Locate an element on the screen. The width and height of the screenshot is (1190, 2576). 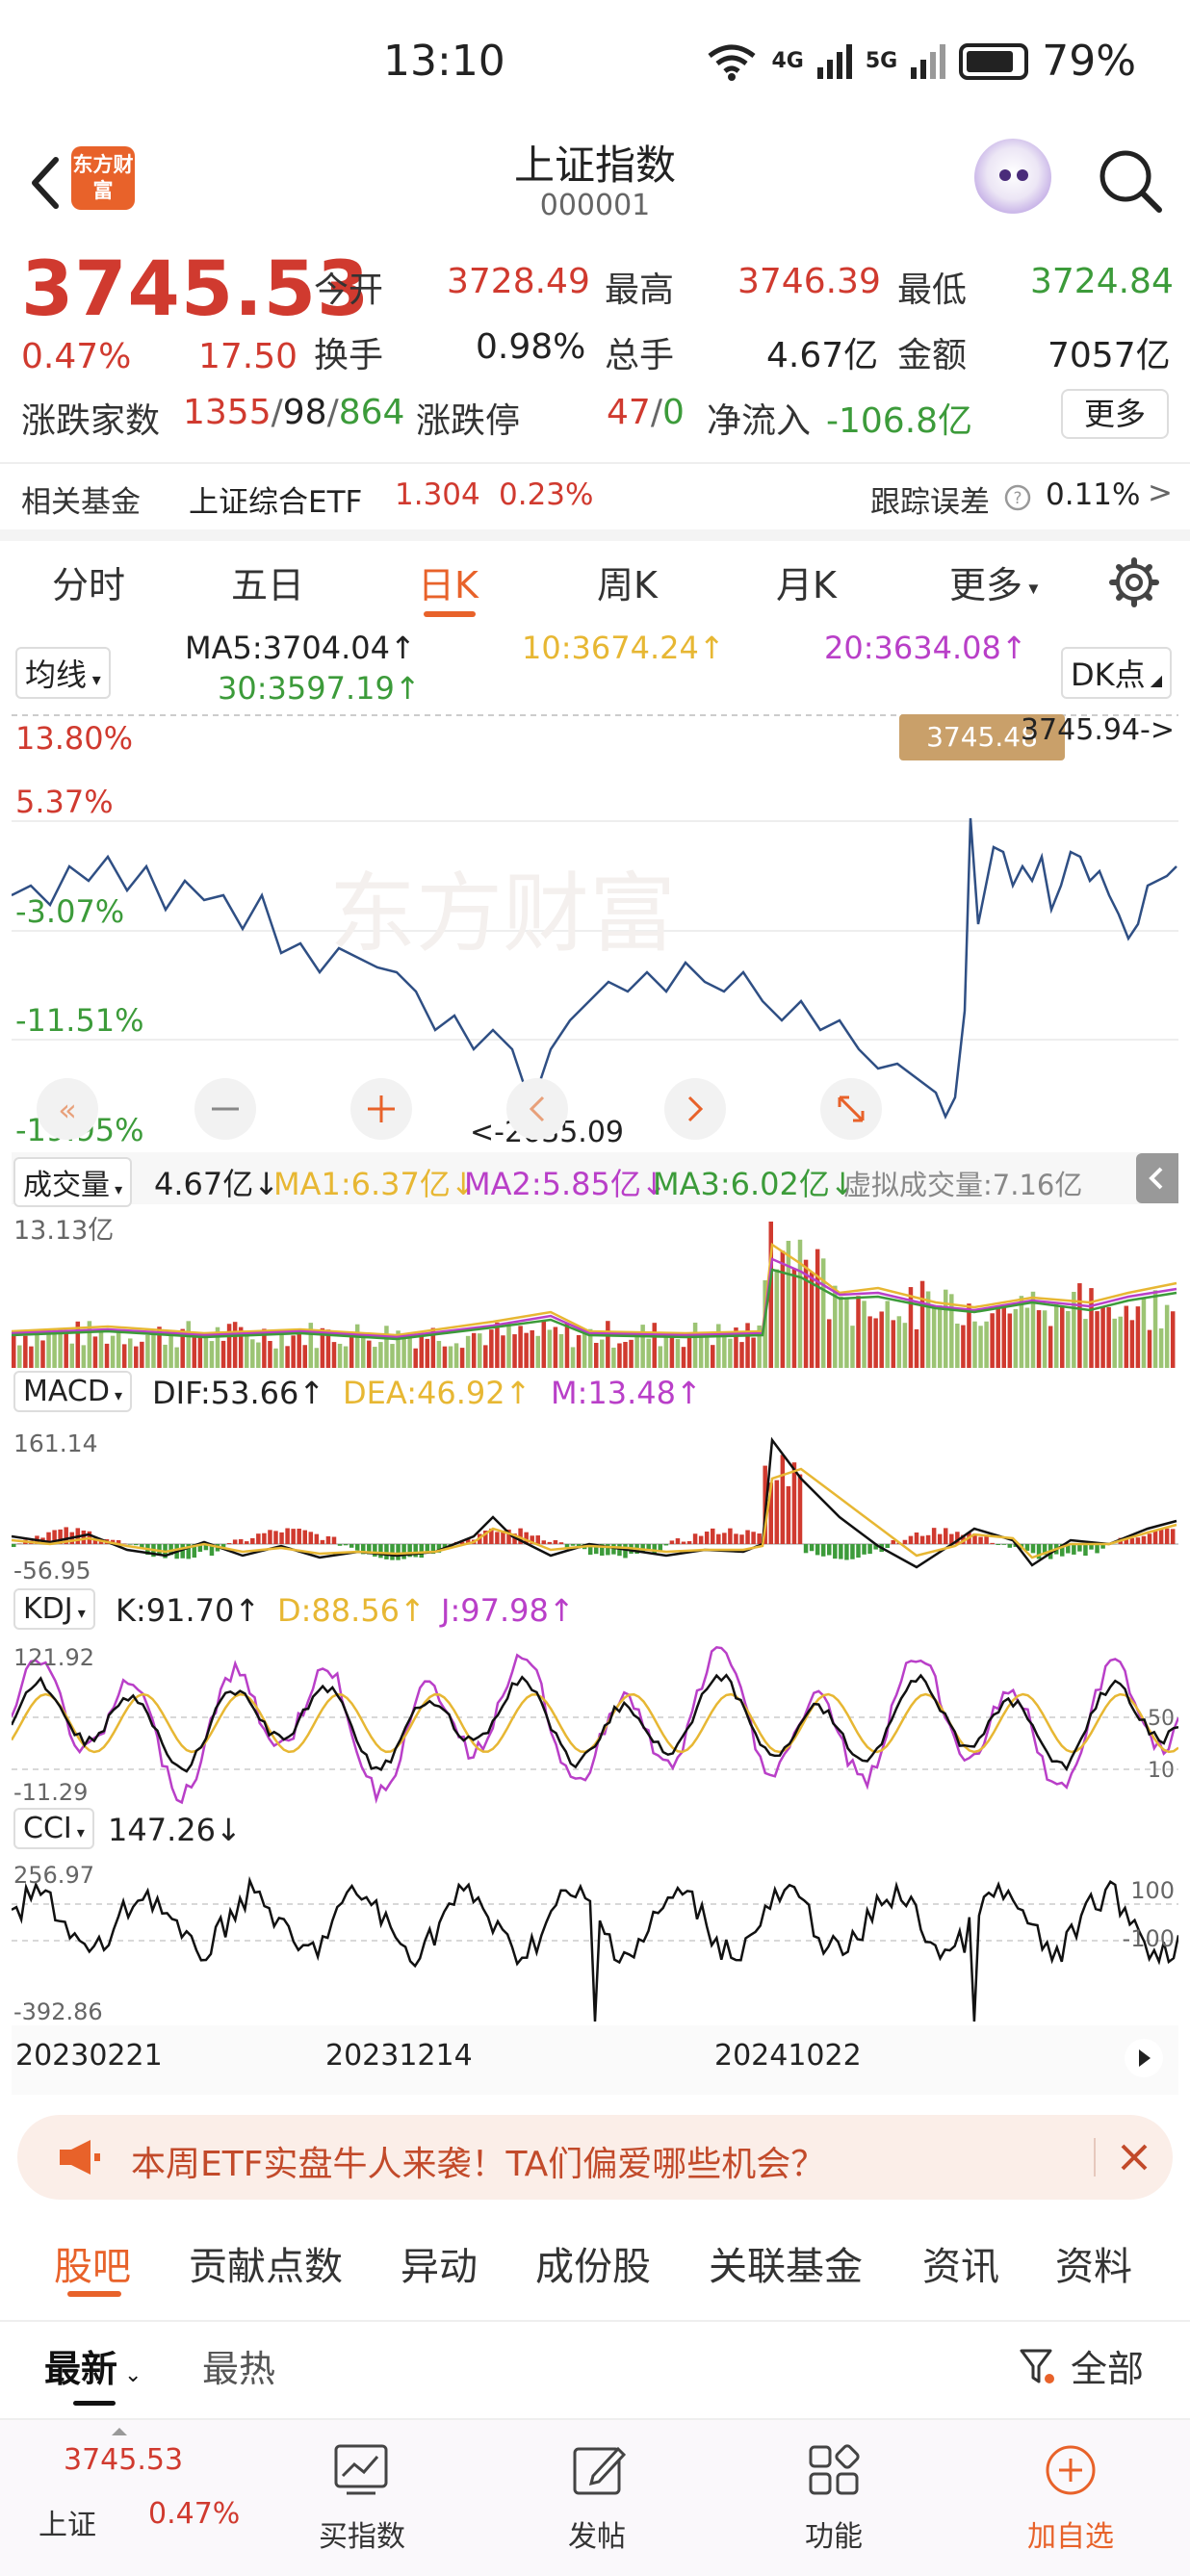
tab-contribution: 贡献点数 is located at coordinates (266, 2267).